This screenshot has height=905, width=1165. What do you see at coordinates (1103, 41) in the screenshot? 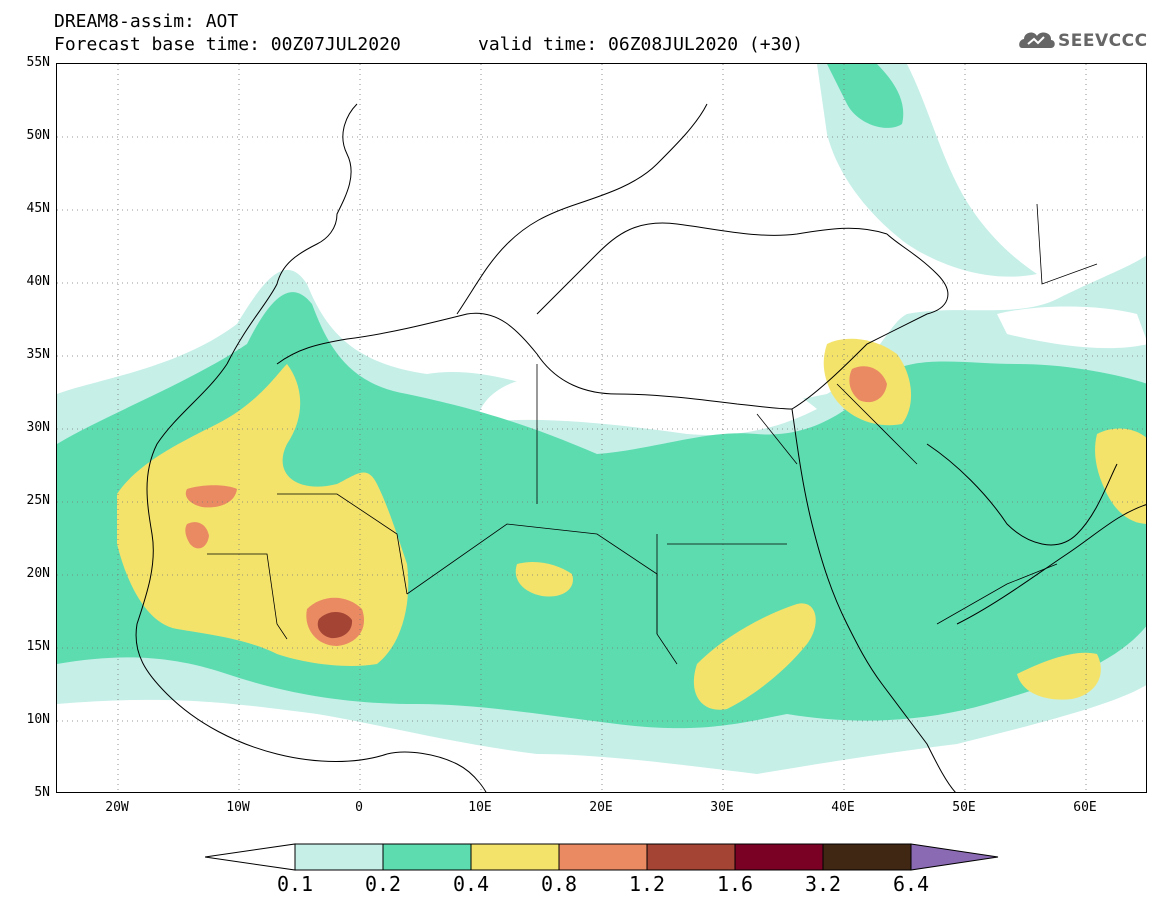
I see `logo-text: SEEVCCC` at bounding box center [1103, 41].